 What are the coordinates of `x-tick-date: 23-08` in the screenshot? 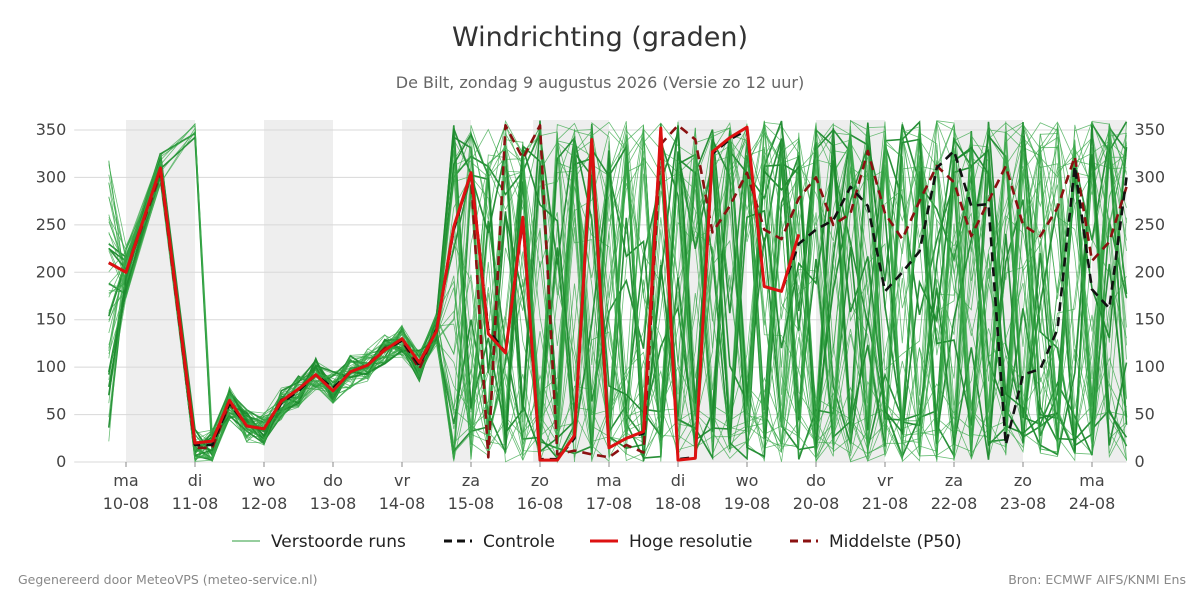 It's located at (1023, 503).